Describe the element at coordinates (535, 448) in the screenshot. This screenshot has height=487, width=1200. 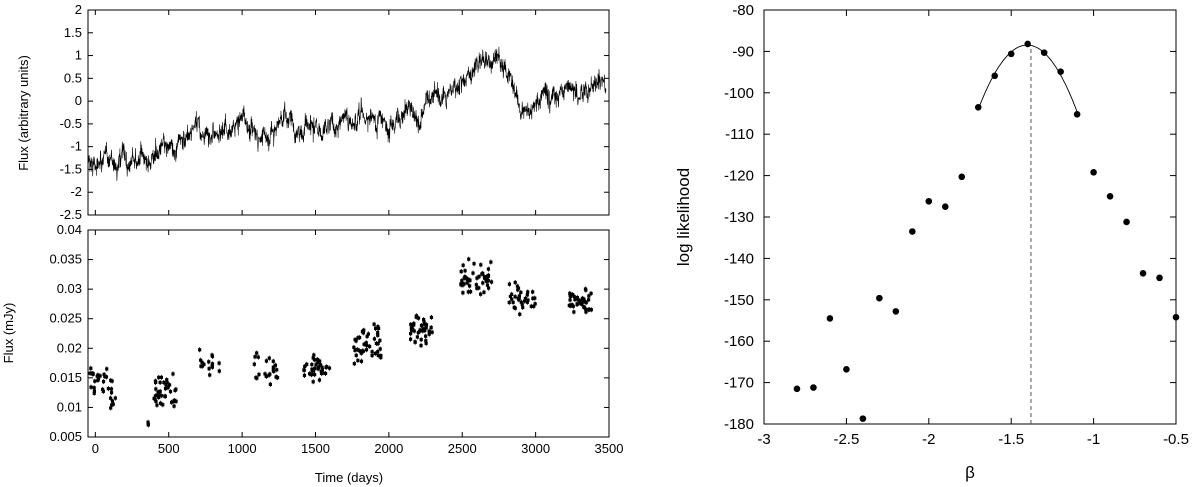
I see `x-tick-label: 3000` at that location.